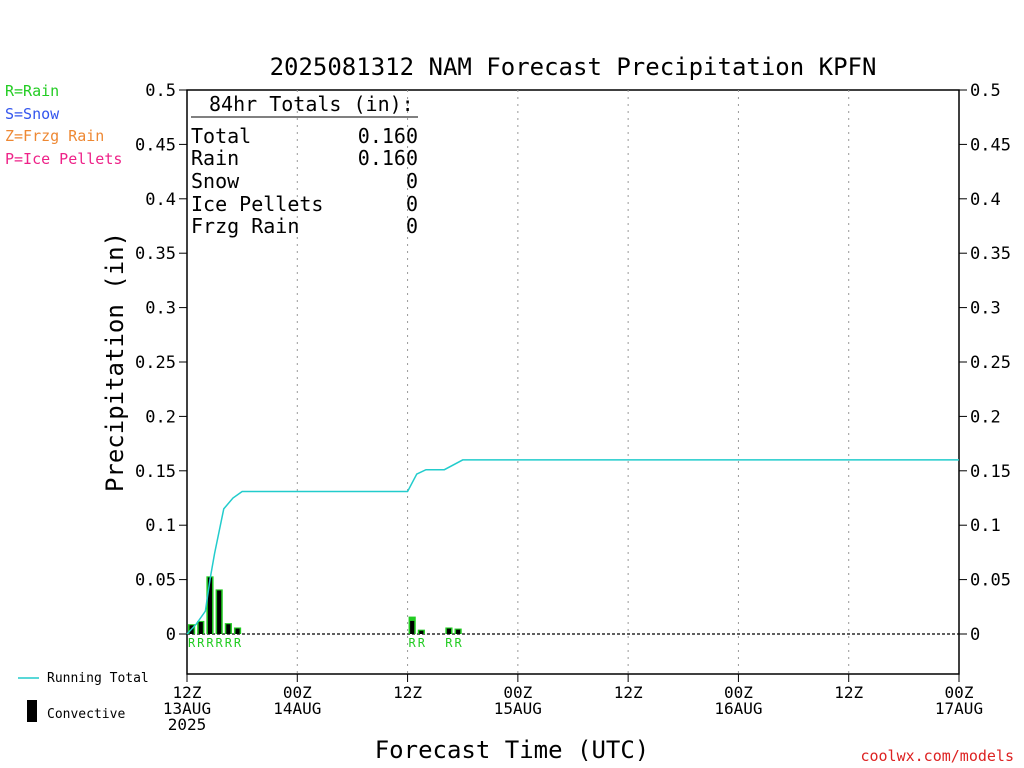 This screenshot has height=768, width=1024. Describe the element at coordinates (311, 104) in the screenshot. I see `totals-heading: 84hr Totals (in):` at that location.